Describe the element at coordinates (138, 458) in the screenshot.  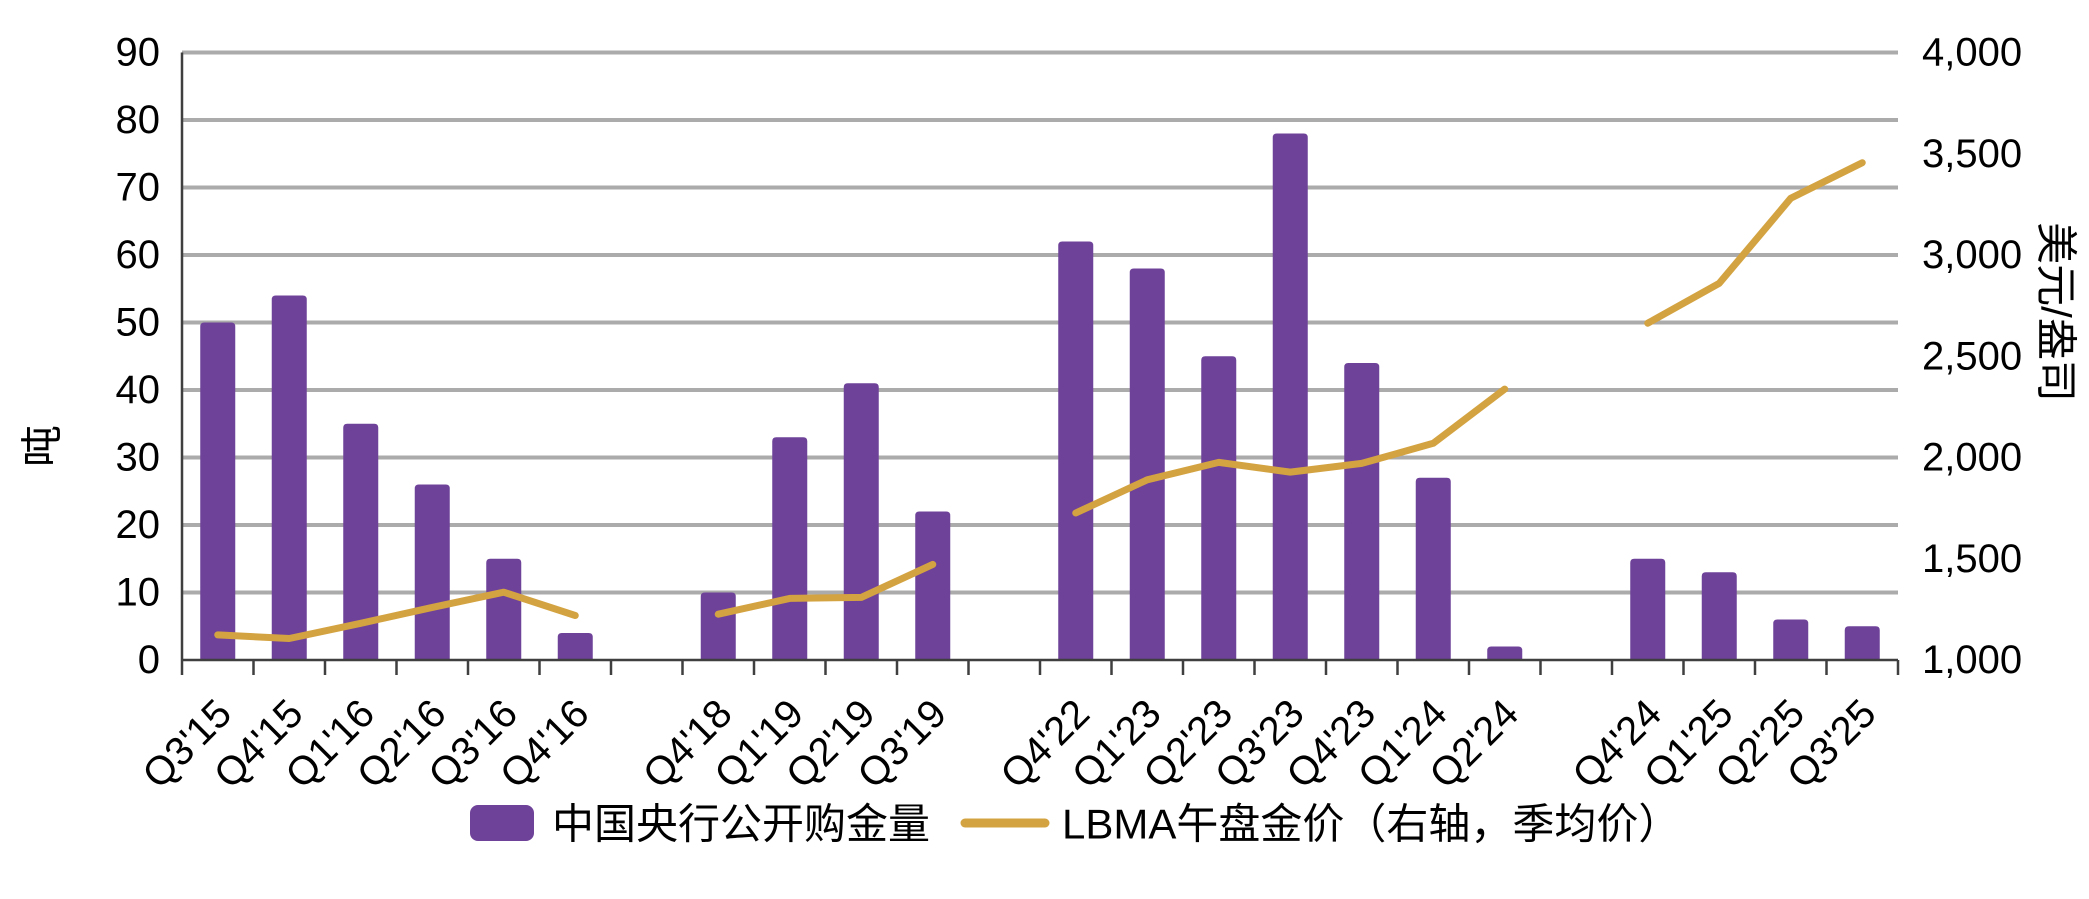
I see `left-axis-tick-label: 30` at that location.